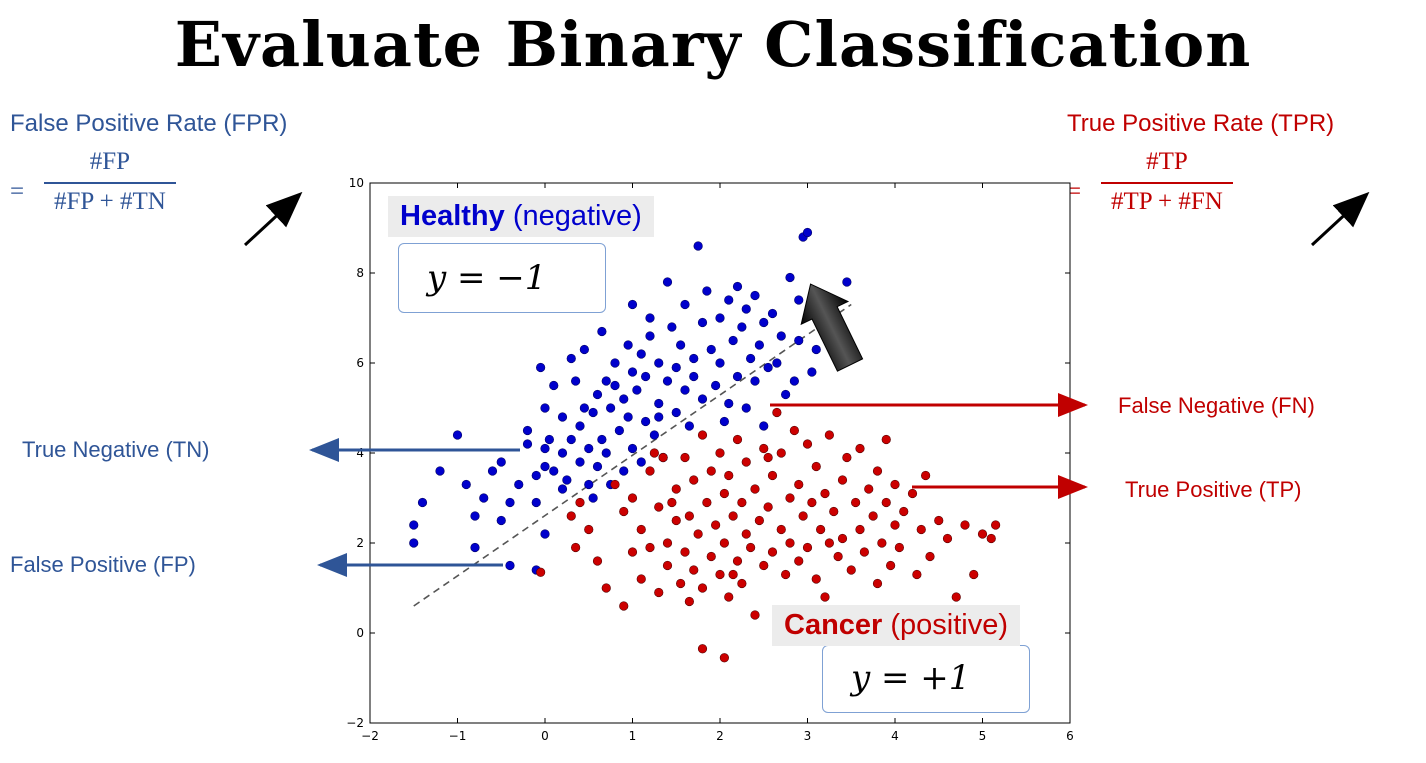 The height and width of the screenshot is (763, 1426). Describe the element at coordinates (633, 736) in the screenshot. I see `x-tick-label: 1` at that location.